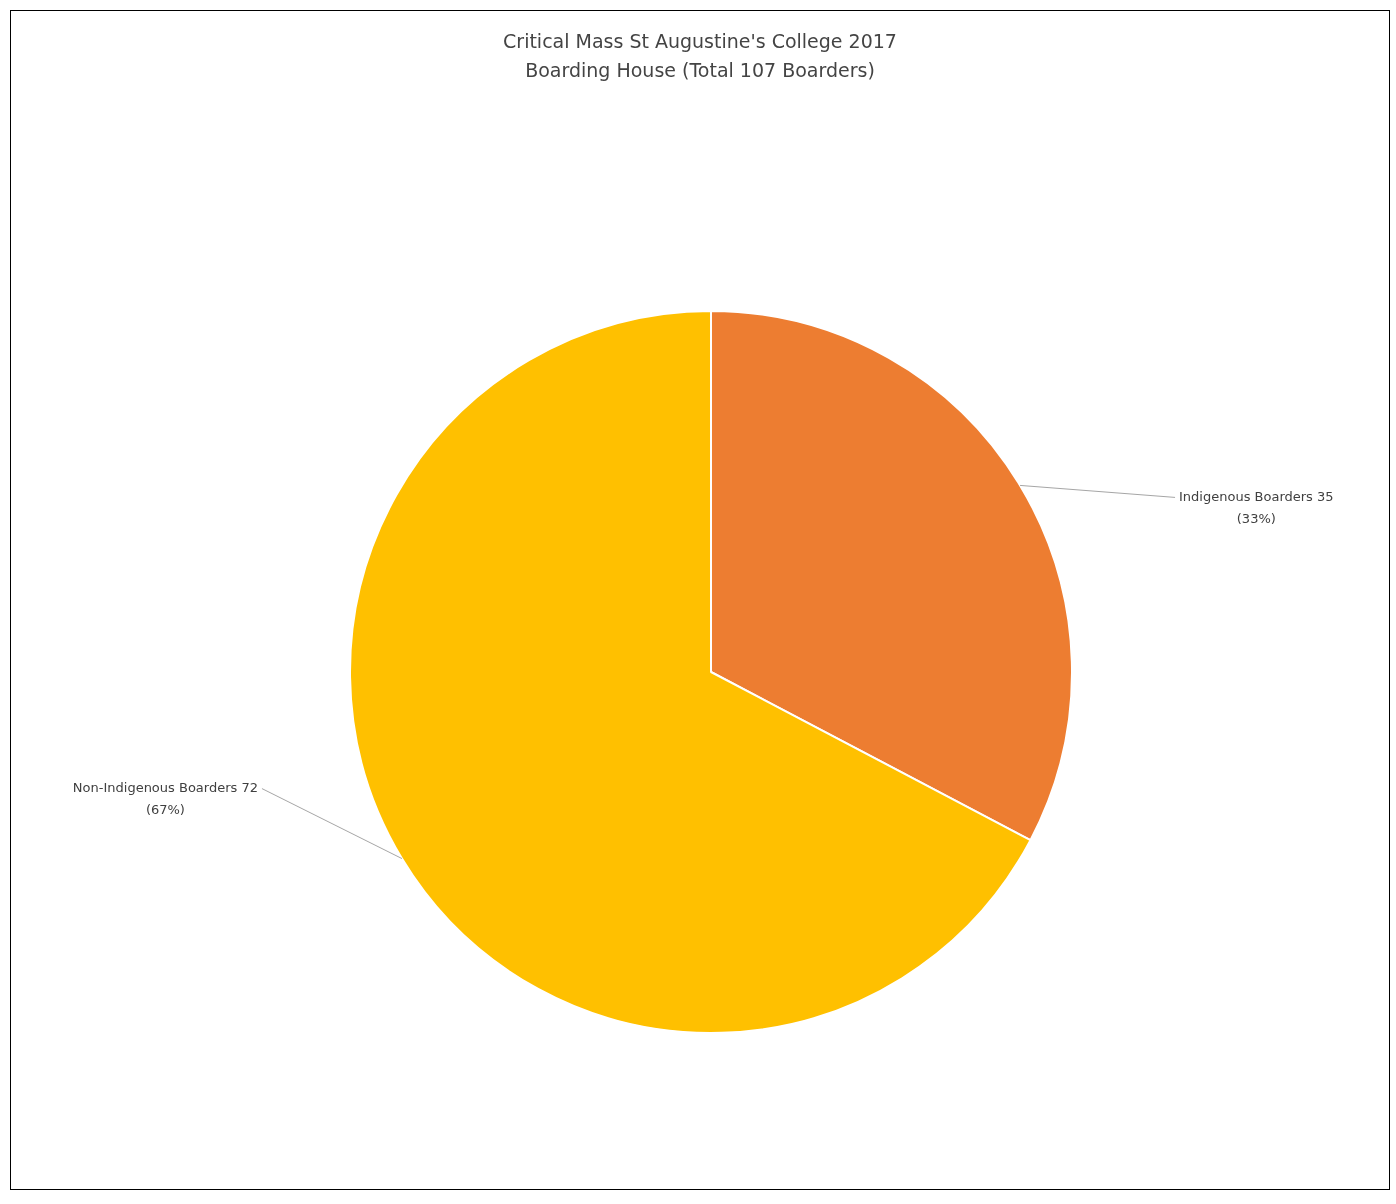 The image size is (1396, 1204). I want to click on slice-label: Indigenous Boarders 35 (33%), so click(1256, 507).